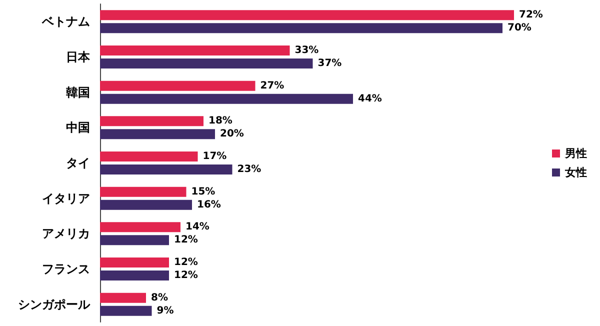 Image resolution: width=600 pixels, height=326 pixels. Describe the element at coordinates (370, 98) in the screenshot. I see `data-label: 44%` at that location.